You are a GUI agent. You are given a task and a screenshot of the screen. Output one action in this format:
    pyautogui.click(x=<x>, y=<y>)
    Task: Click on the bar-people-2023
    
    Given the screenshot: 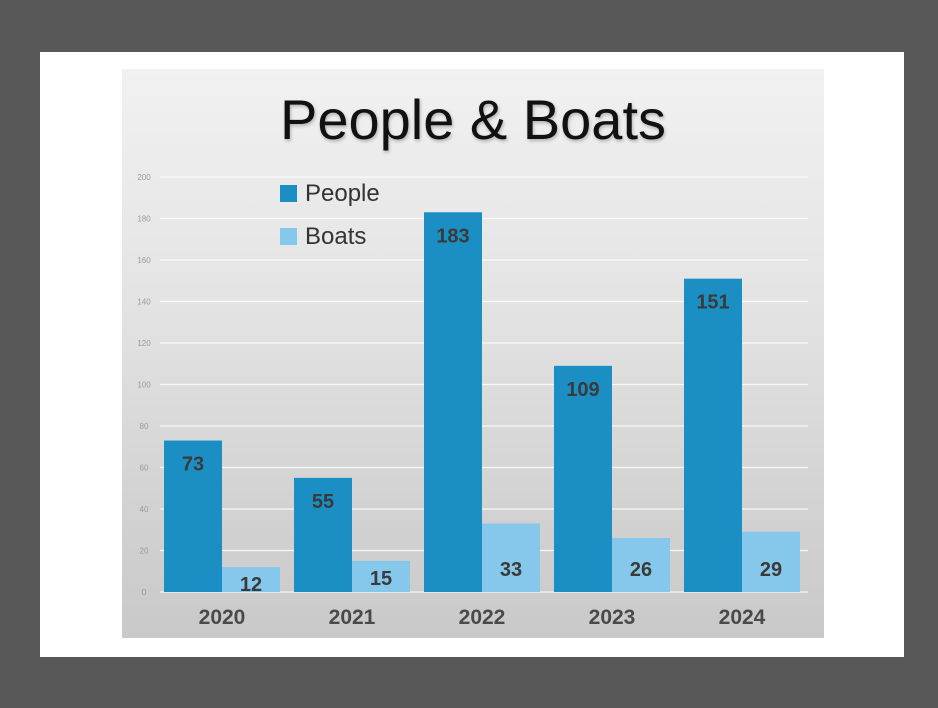 What is the action you would take?
    pyautogui.click(x=583, y=478)
    